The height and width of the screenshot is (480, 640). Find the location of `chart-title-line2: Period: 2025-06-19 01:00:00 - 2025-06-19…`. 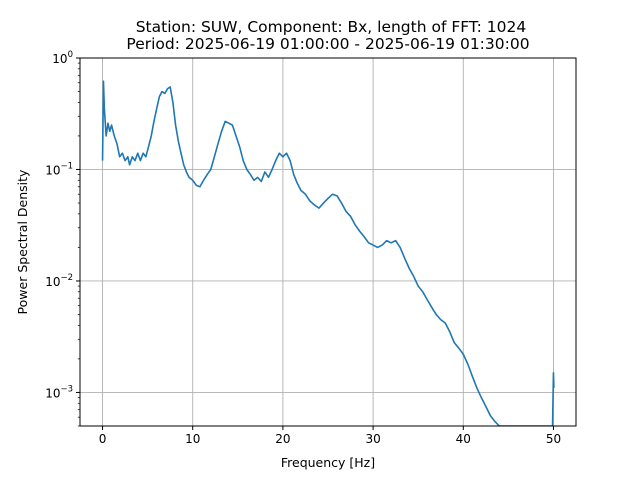

chart-title-line2: Period: 2025-06-19 01:00:00 - 2025-06-19… is located at coordinates (327, 44).